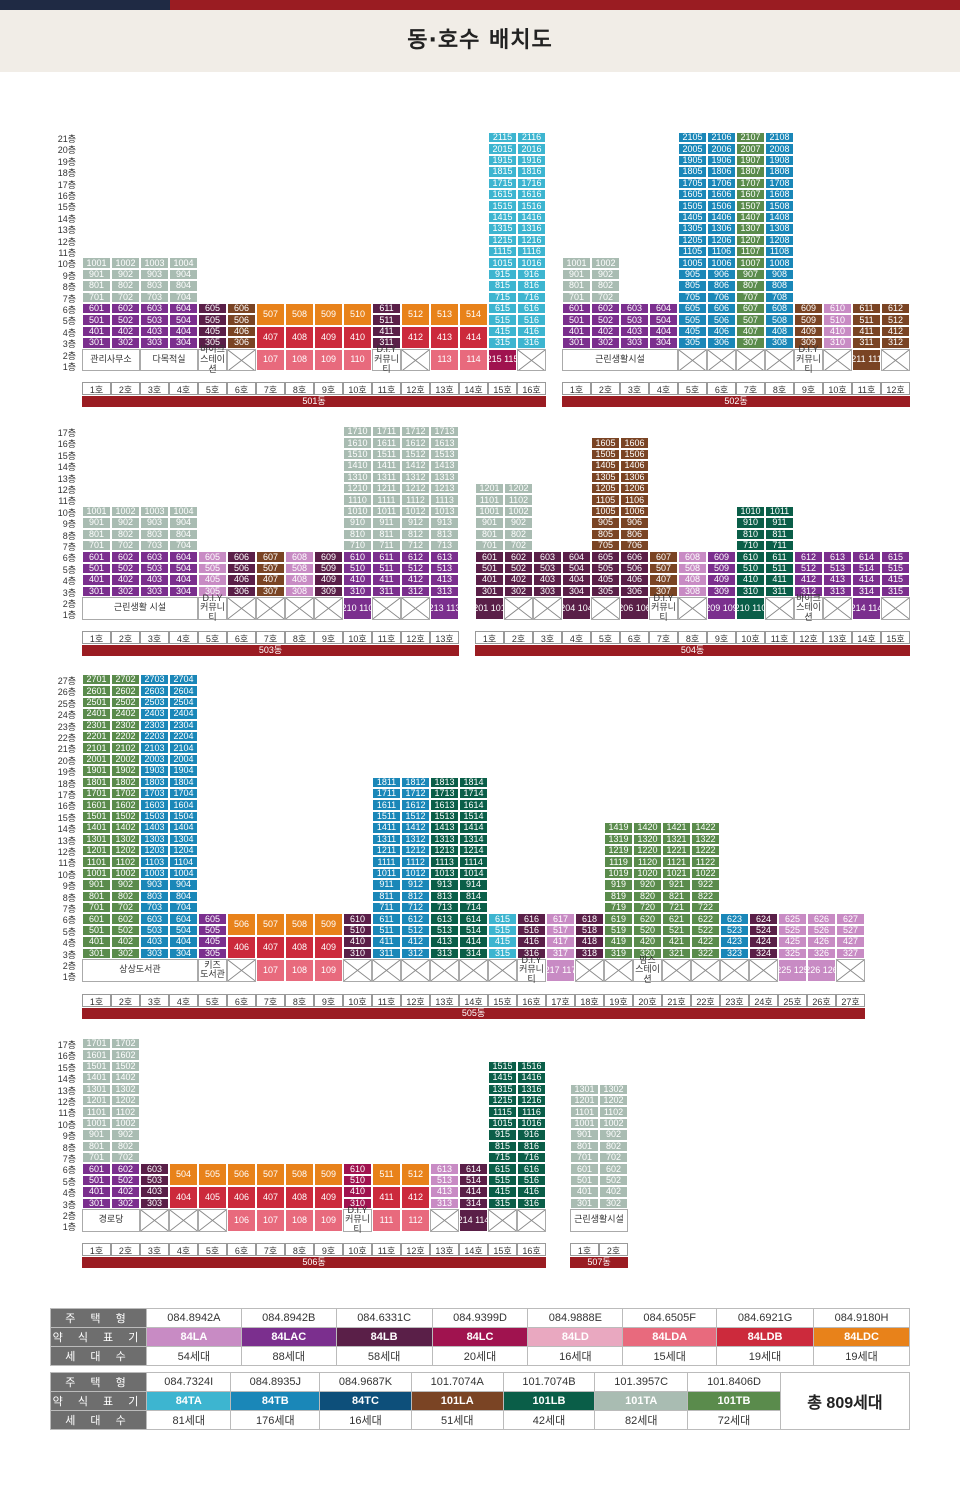  Describe the element at coordinates (299, 557) in the screenshot. I see `unit-cell: 608` at that location.